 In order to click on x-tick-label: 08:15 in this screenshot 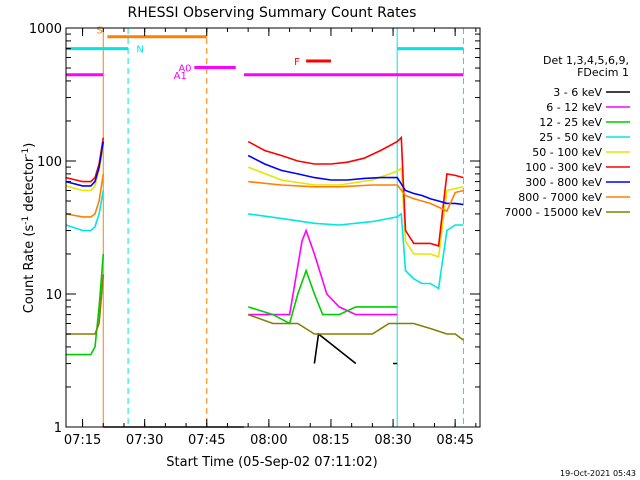, I will do `click(330, 440)`.